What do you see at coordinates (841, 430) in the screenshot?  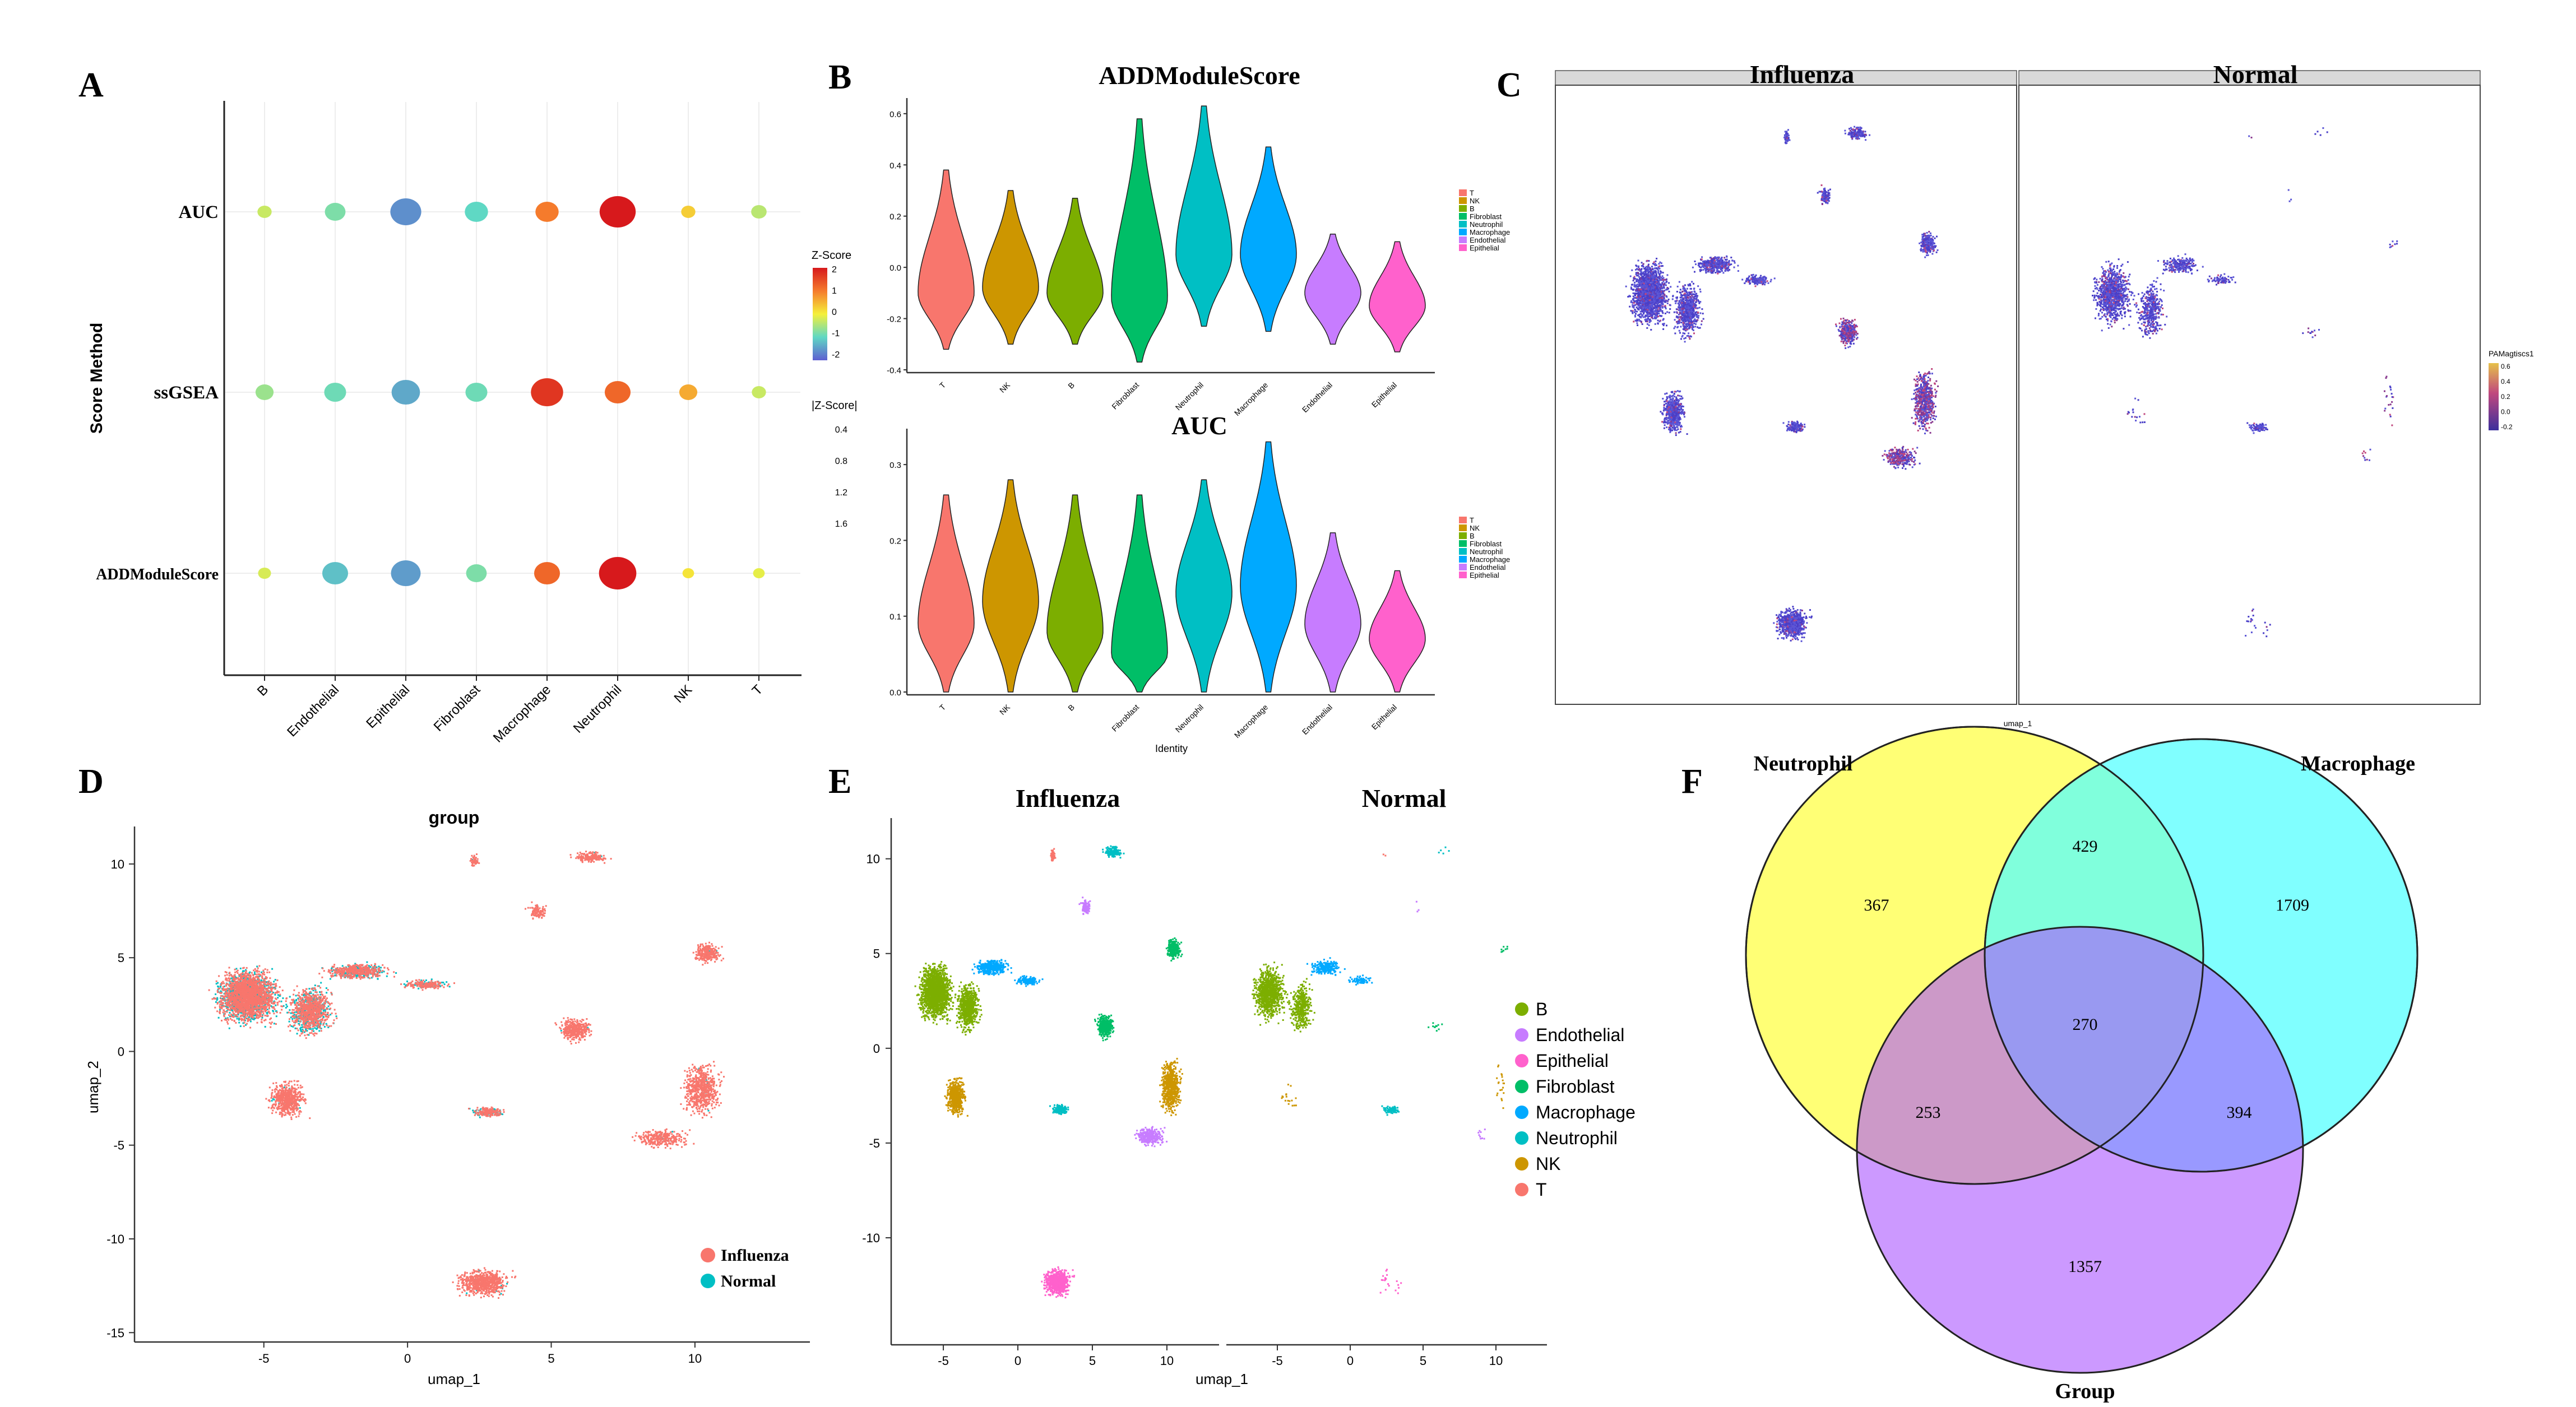 I see `a-size-tick: 0.4` at bounding box center [841, 430].